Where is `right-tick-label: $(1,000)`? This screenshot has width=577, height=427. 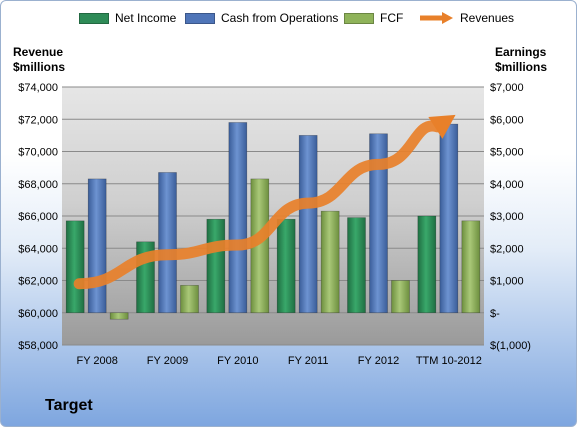
right-tick-label: $(1,000) is located at coordinates (510, 346).